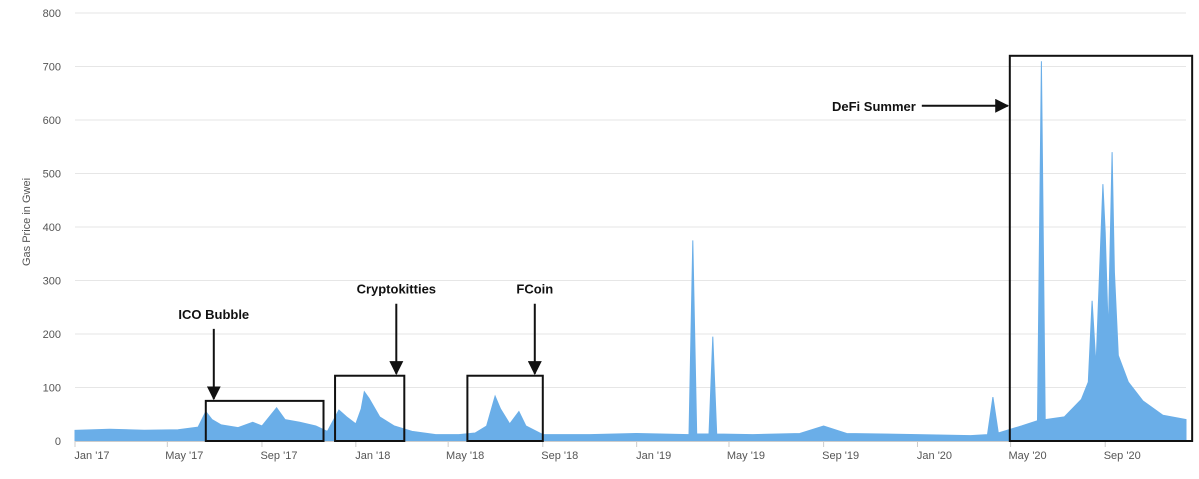 The image size is (1199, 479). I want to click on y-tick-label: 500, so click(52, 175).